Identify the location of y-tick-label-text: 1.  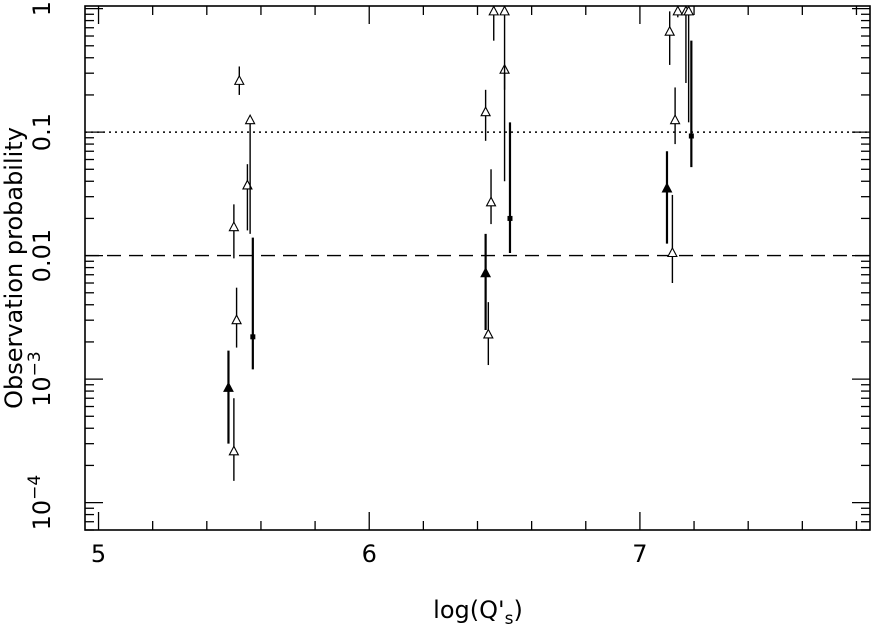
(42, 8).